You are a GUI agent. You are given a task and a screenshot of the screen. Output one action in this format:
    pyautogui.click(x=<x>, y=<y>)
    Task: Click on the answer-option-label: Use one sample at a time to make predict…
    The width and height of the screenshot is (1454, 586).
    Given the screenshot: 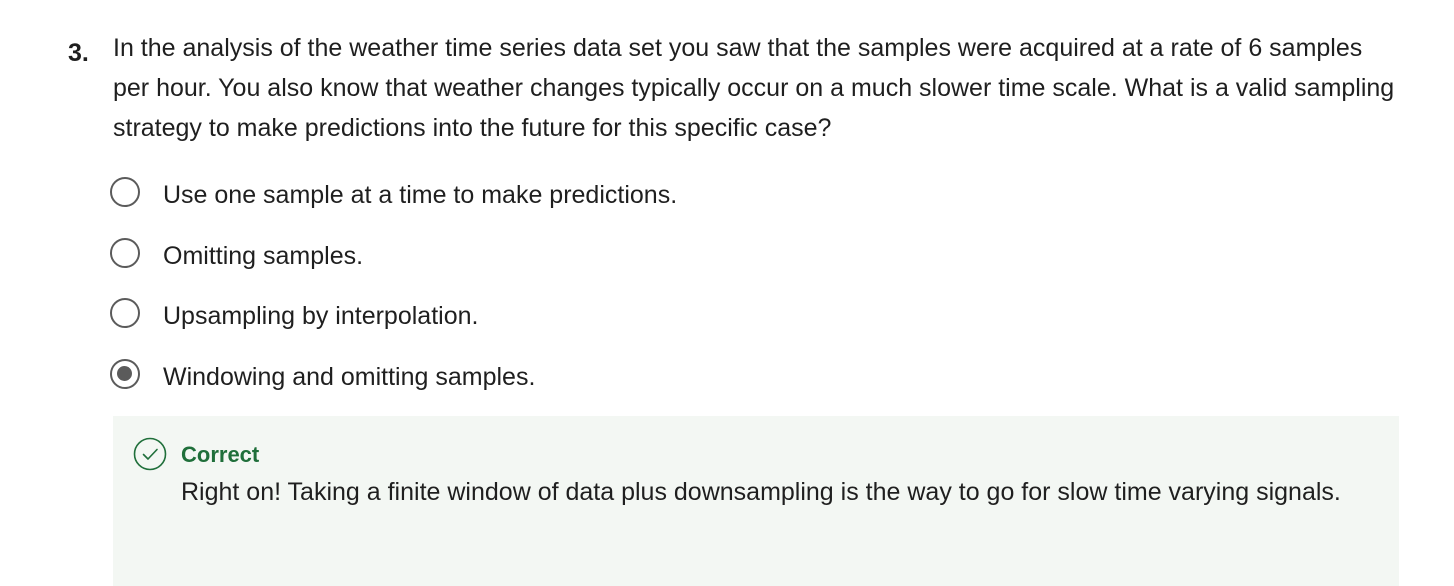 What is the action you would take?
    pyautogui.click(x=420, y=195)
    